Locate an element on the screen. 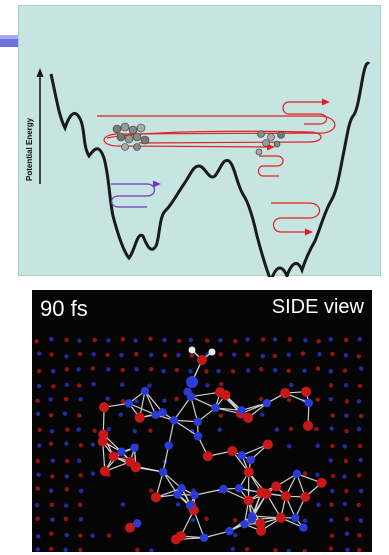 The height and width of the screenshot is (555, 389). molecule-cluster-right is located at coordinates (270, 143).